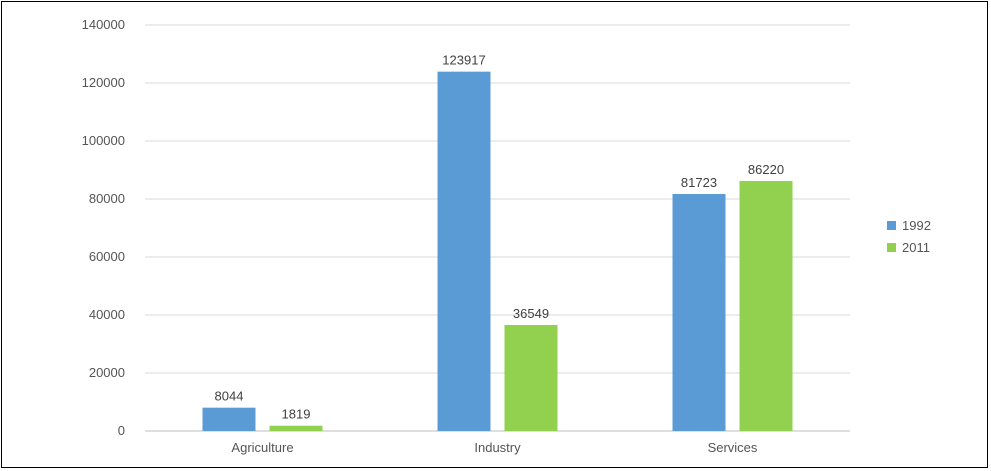 The height and width of the screenshot is (471, 991). What do you see at coordinates (766, 169) in the screenshot?
I see `data-label: 86220` at bounding box center [766, 169].